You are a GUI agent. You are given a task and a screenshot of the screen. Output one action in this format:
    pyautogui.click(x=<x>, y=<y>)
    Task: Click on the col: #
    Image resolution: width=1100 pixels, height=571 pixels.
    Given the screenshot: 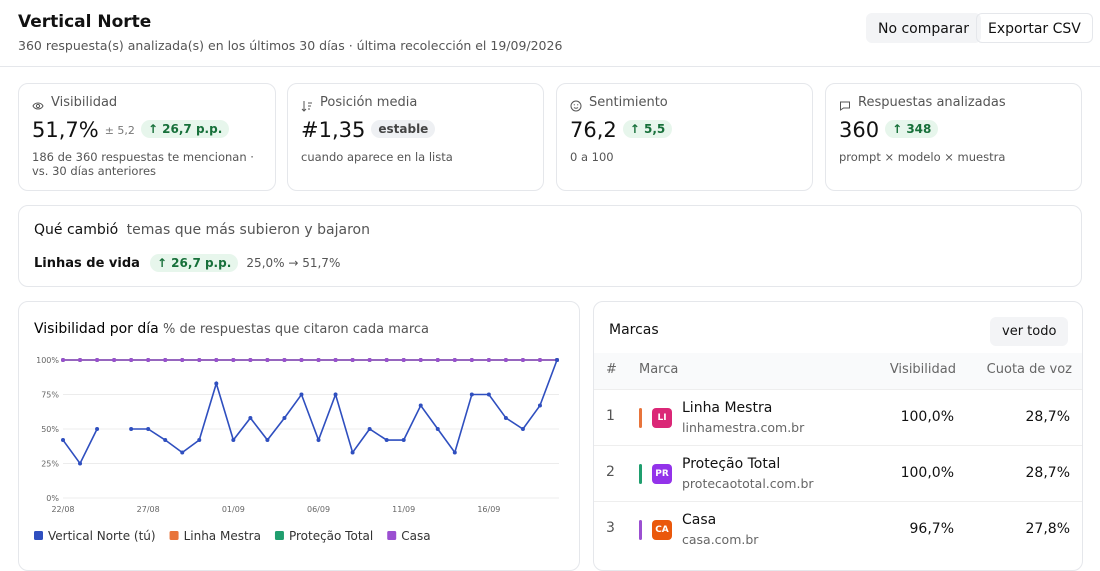 What is the action you would take?
    pyautogui.click(x=611, y=369)
    